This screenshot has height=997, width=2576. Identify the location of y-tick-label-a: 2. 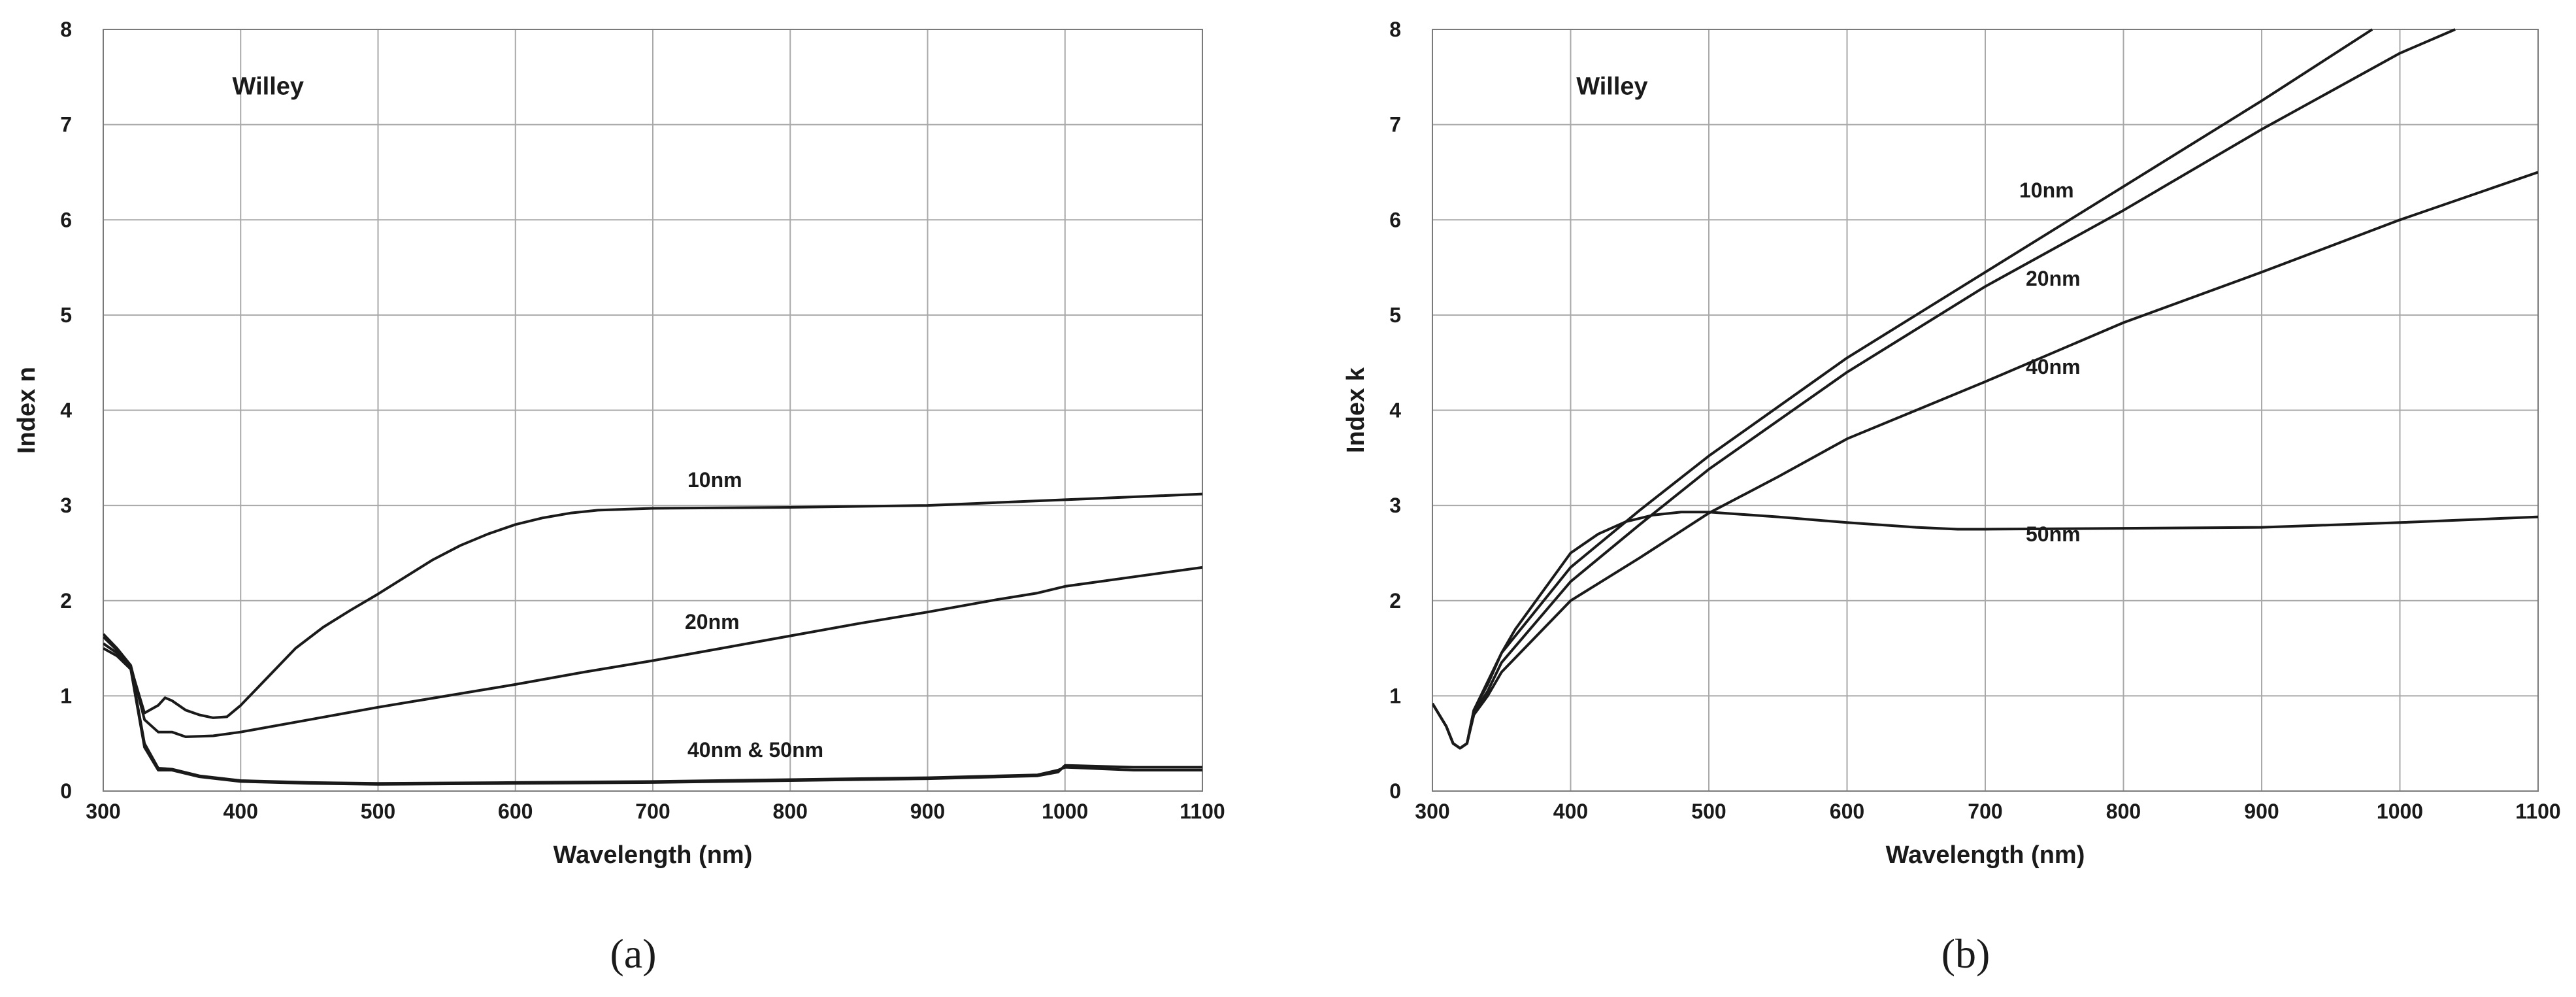
(66, 601).